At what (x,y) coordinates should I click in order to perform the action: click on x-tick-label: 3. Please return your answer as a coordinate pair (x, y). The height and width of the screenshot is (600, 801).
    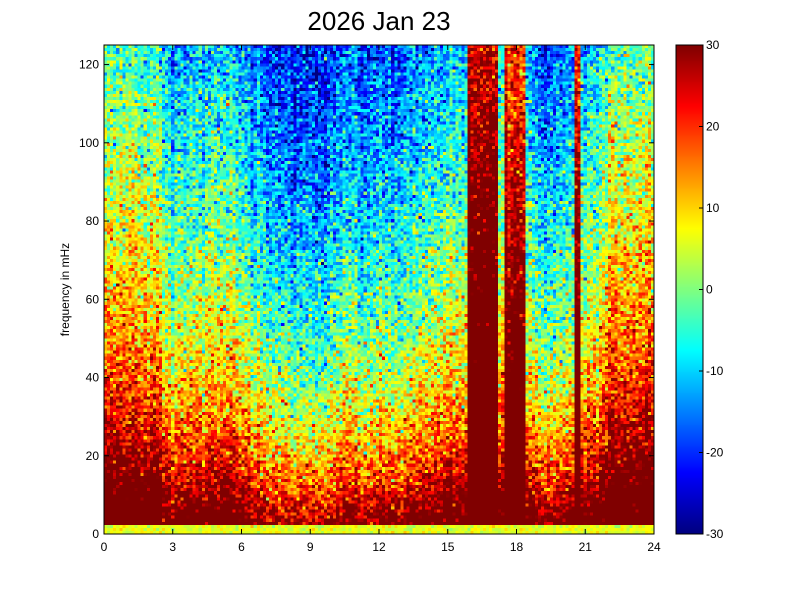
    Looking at the image, I should click on (172, 547).